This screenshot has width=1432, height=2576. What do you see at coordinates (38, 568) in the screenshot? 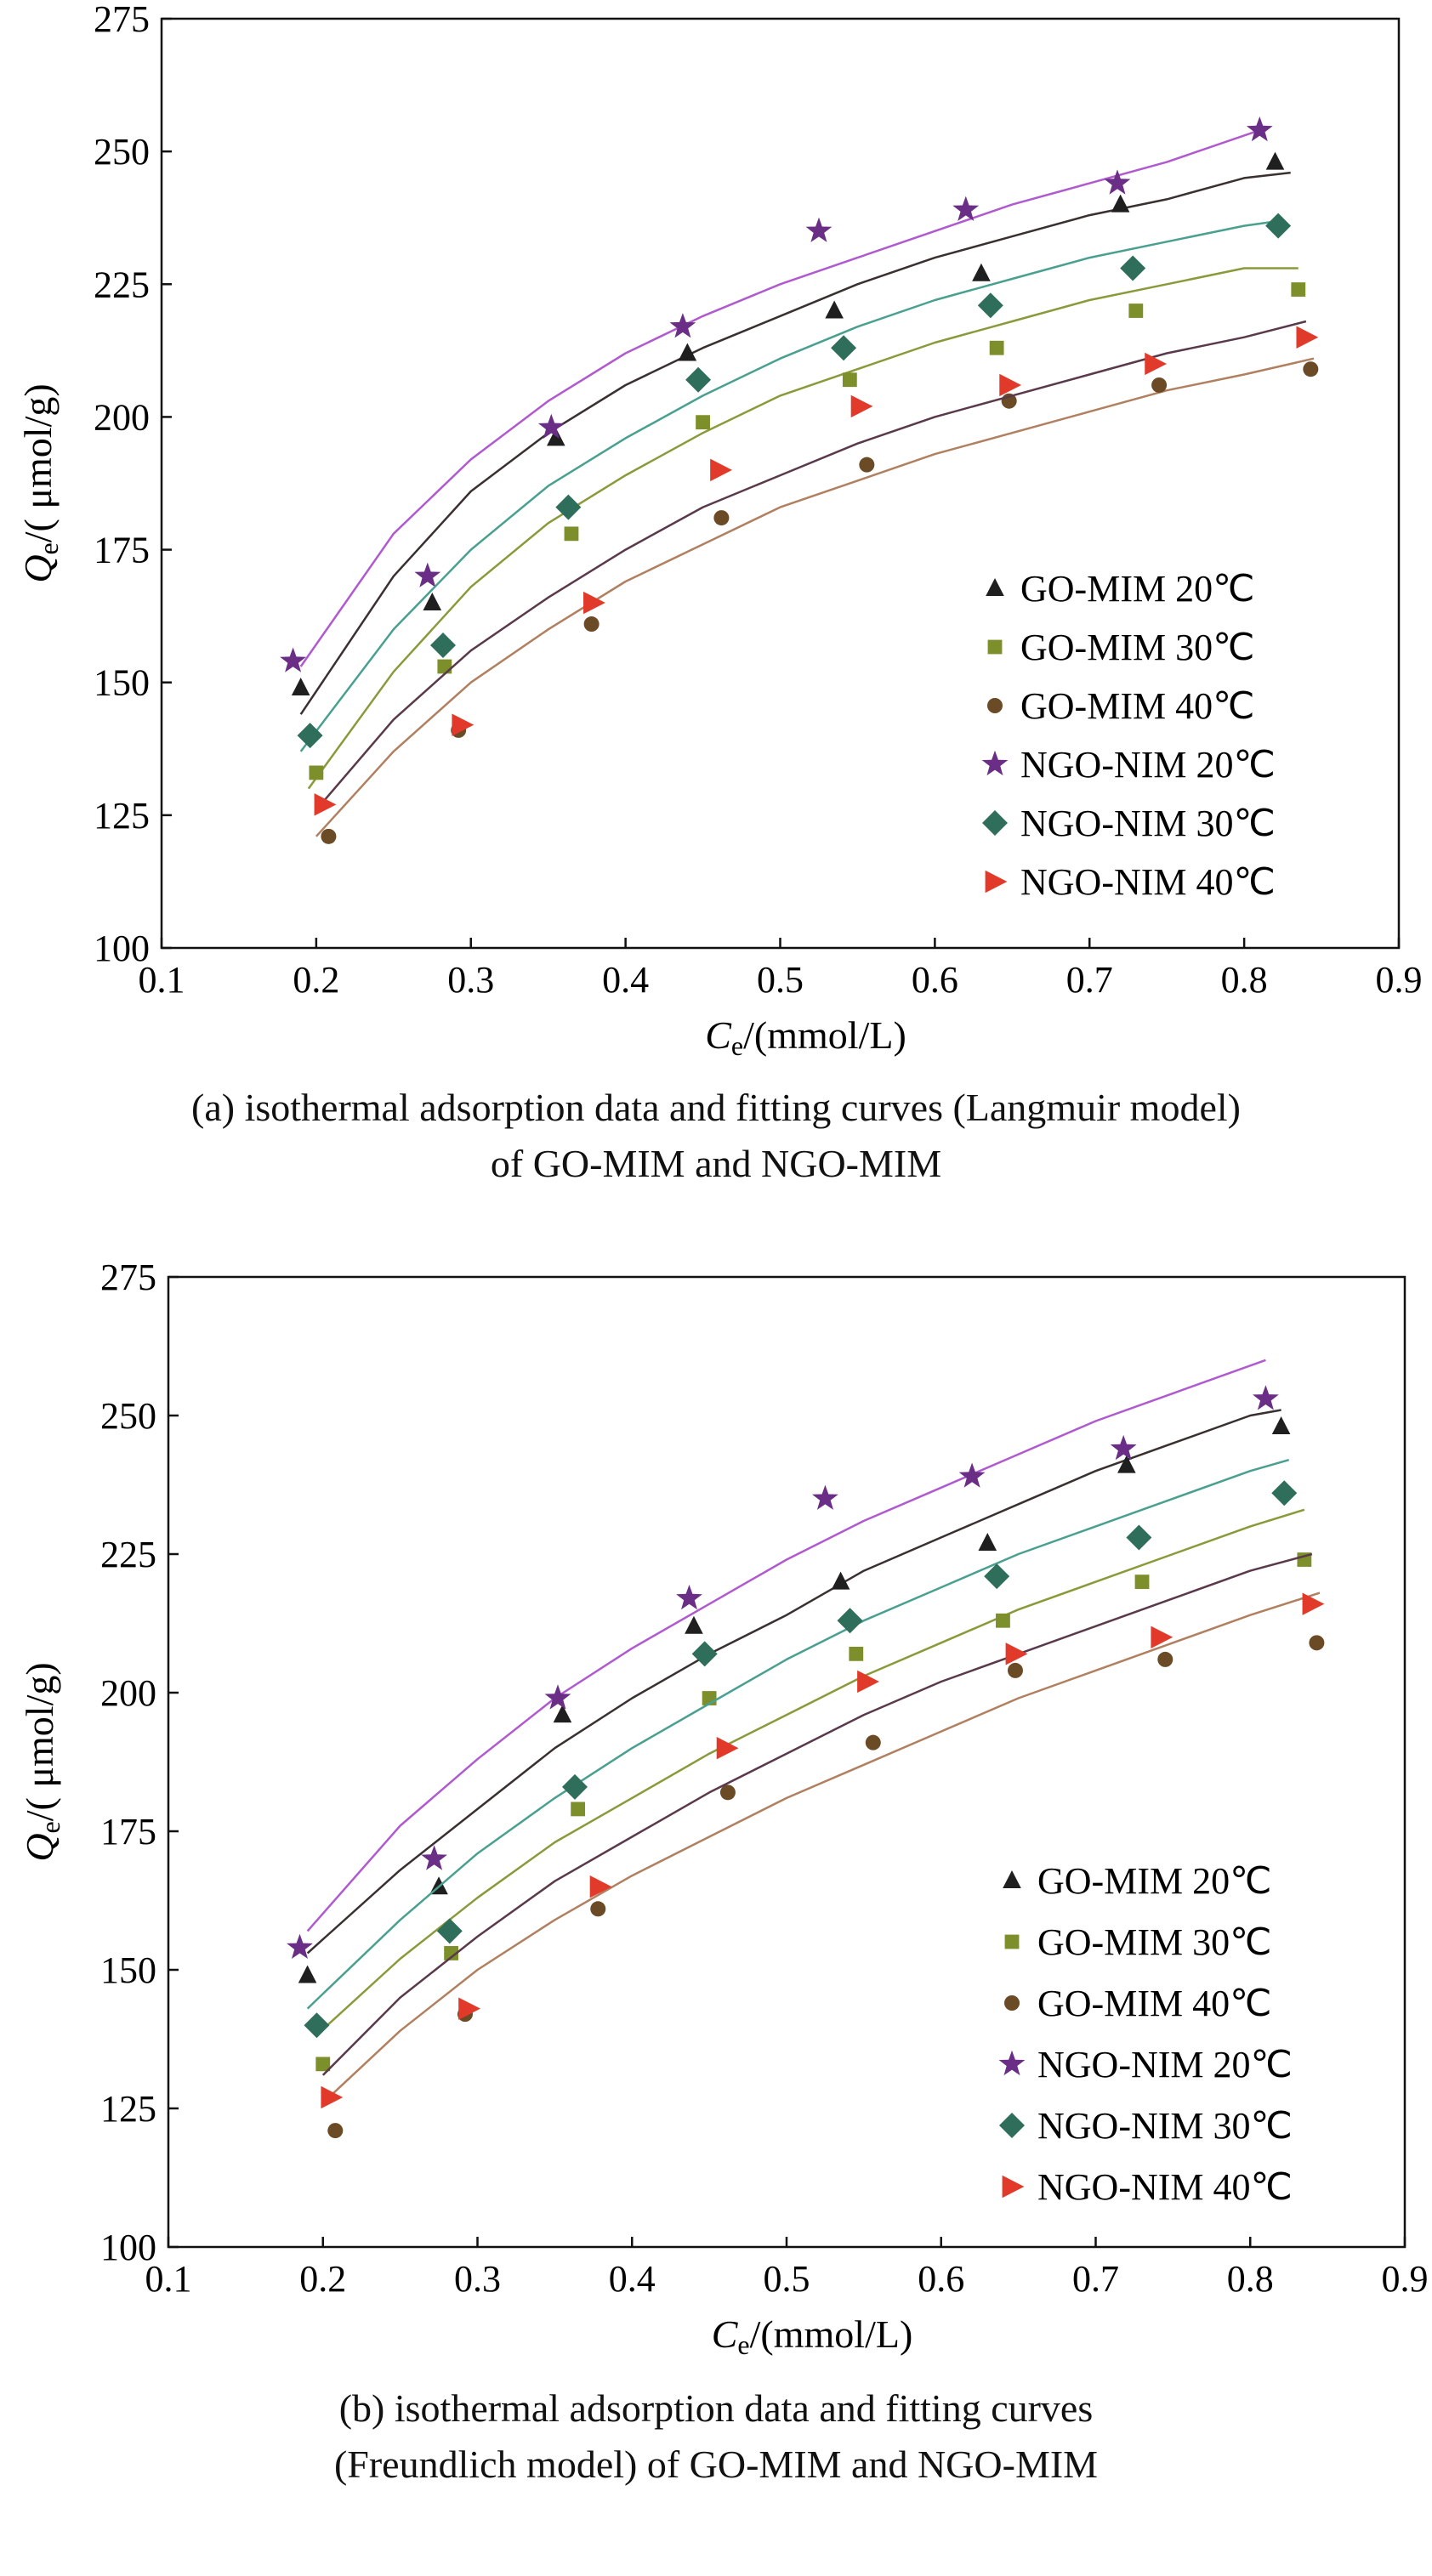
I see `chart-a-y-axis-label-main: Q` at bounding box center [38, 568].